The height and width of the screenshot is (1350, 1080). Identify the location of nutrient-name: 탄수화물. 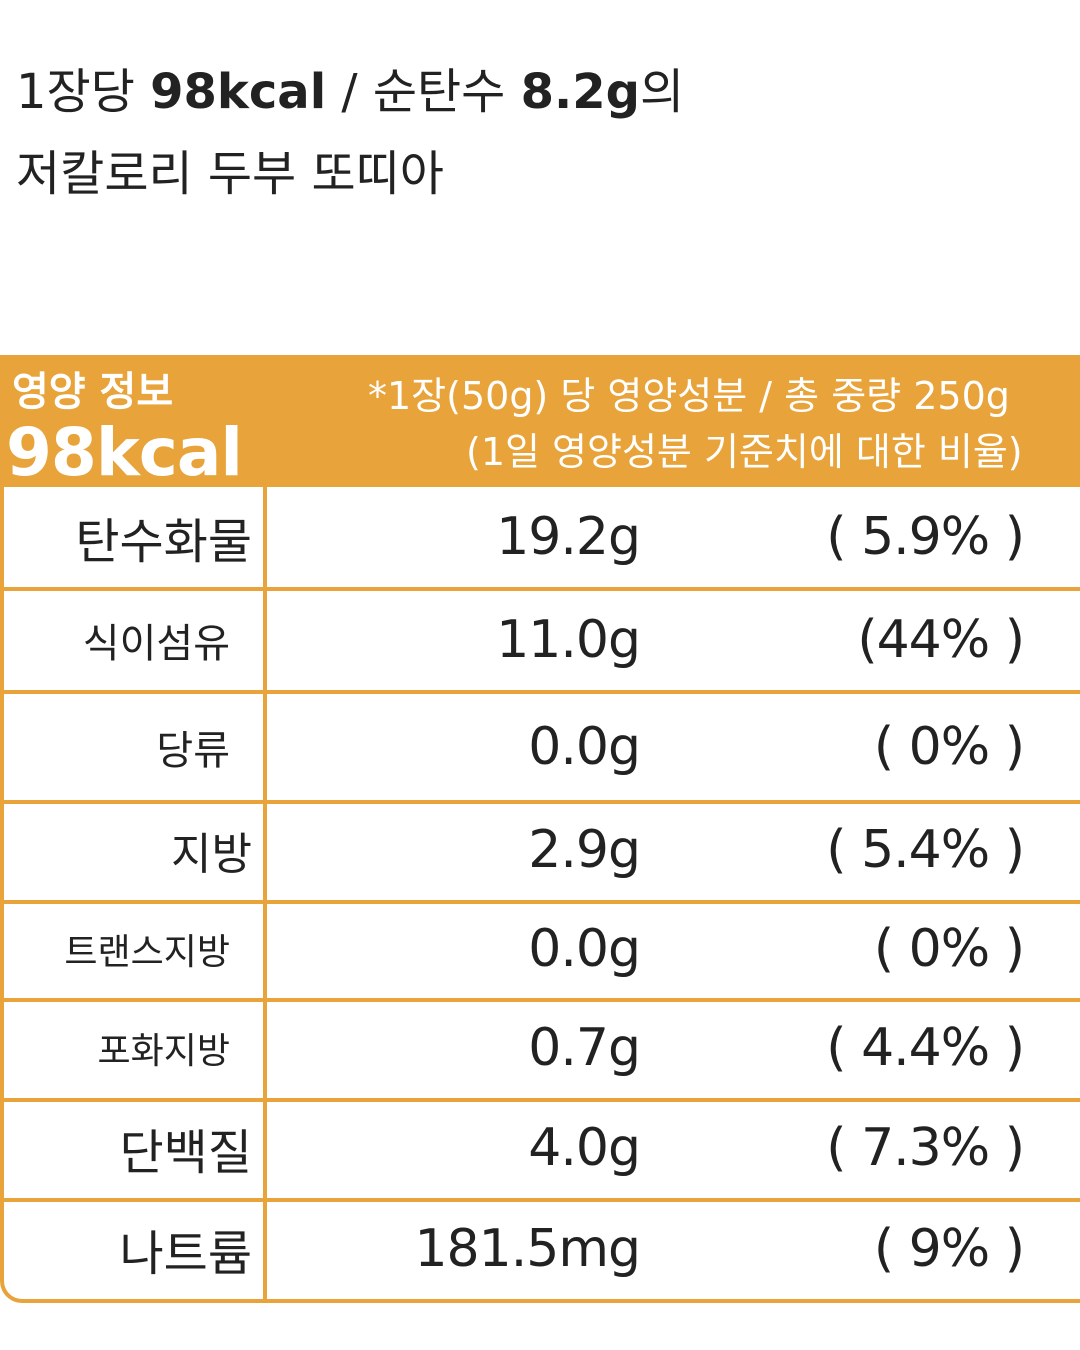
(163, 542).